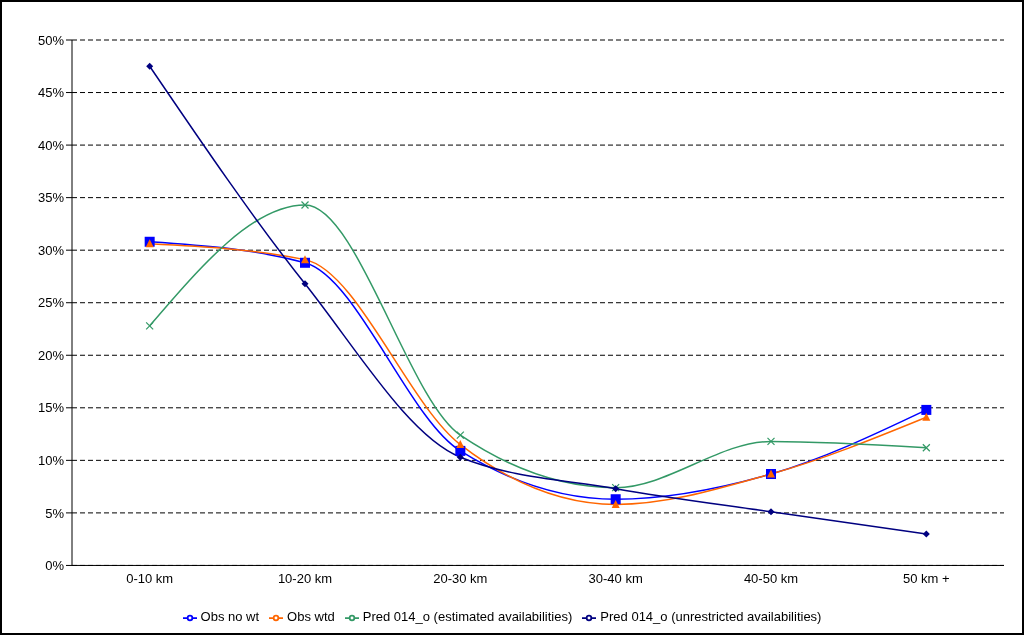 The image size is (1024, 635). What do you see at coordinates (305, 578) in the screenshot?
I see `x-tick-label: 10-20 km` at bounding box center [305, 578].